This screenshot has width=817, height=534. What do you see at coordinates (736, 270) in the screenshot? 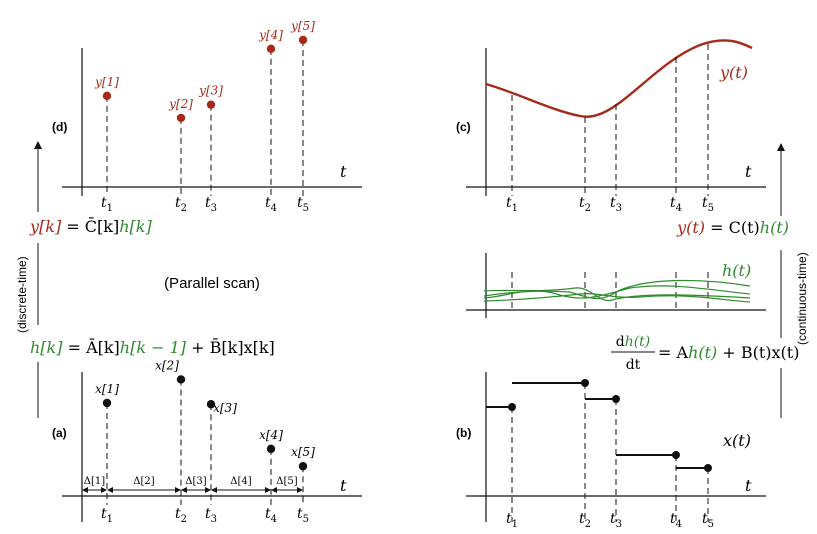
I see `h-t-label: h(t)` at bounding box center [736, 270].